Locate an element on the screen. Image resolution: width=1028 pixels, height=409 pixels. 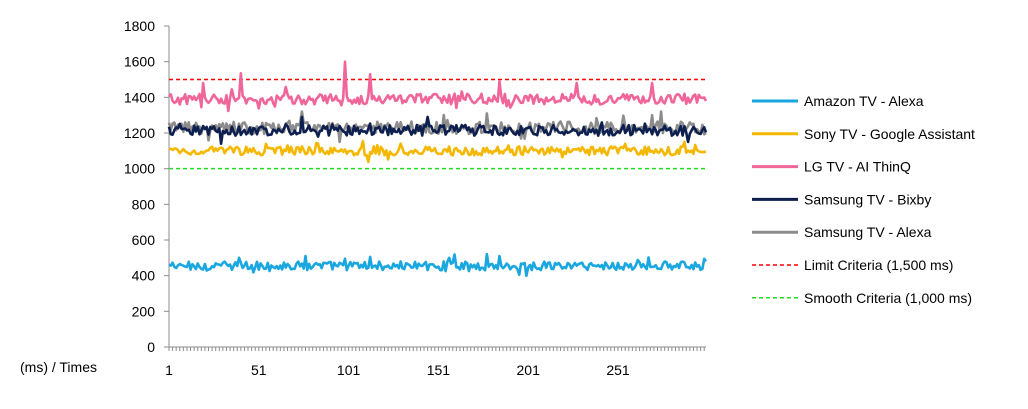
x-tick-label: 51 is located at coordinates (259, 370).